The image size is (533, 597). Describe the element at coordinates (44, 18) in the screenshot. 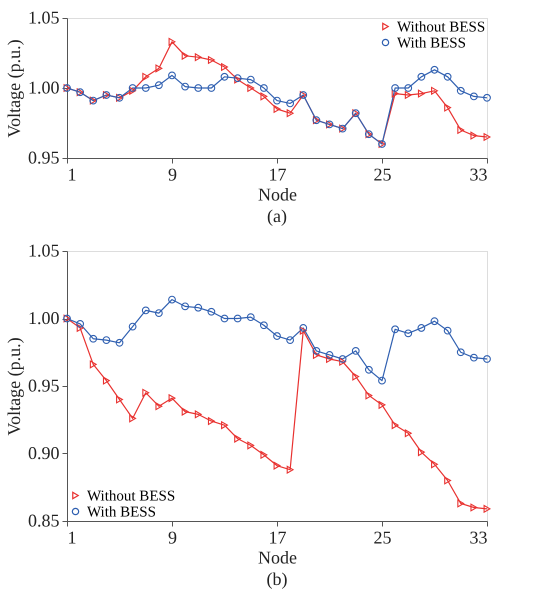

I see `y-tick-label: 1.05` at that location.